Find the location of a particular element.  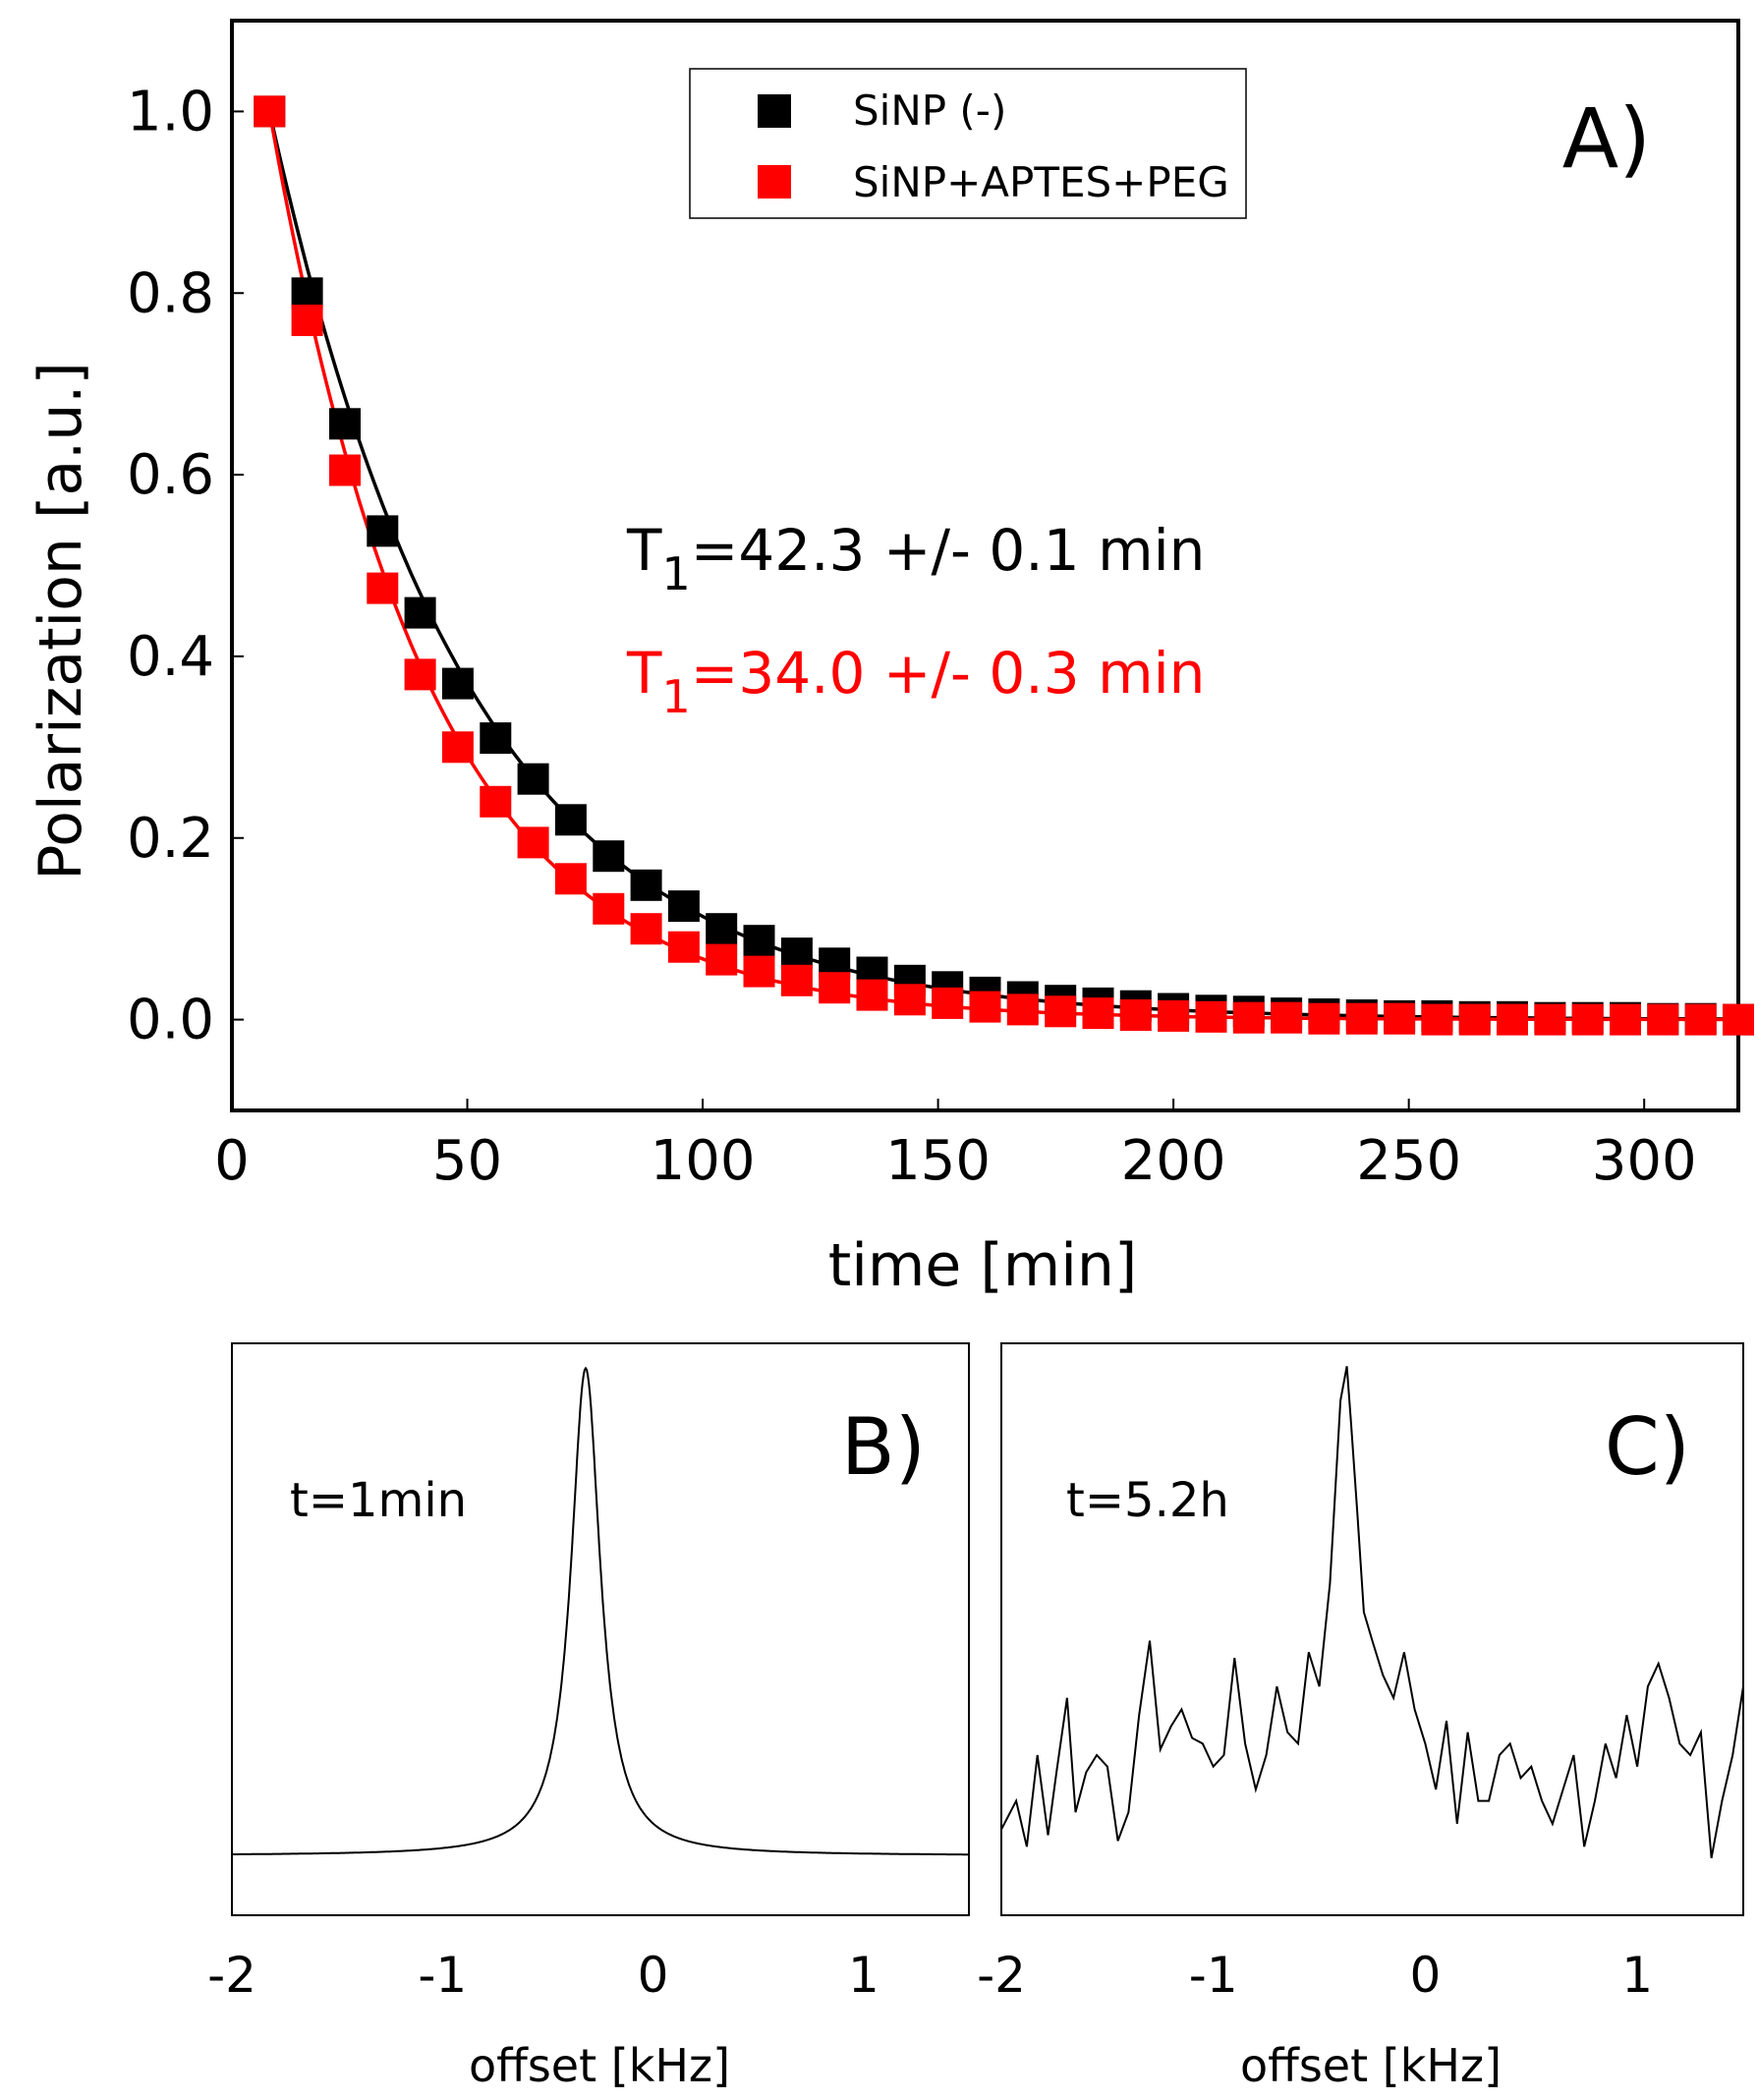

legend-label-sinp-aptes-peg: SiNP+APTES+PEG is located at coordinates (1041, 182).